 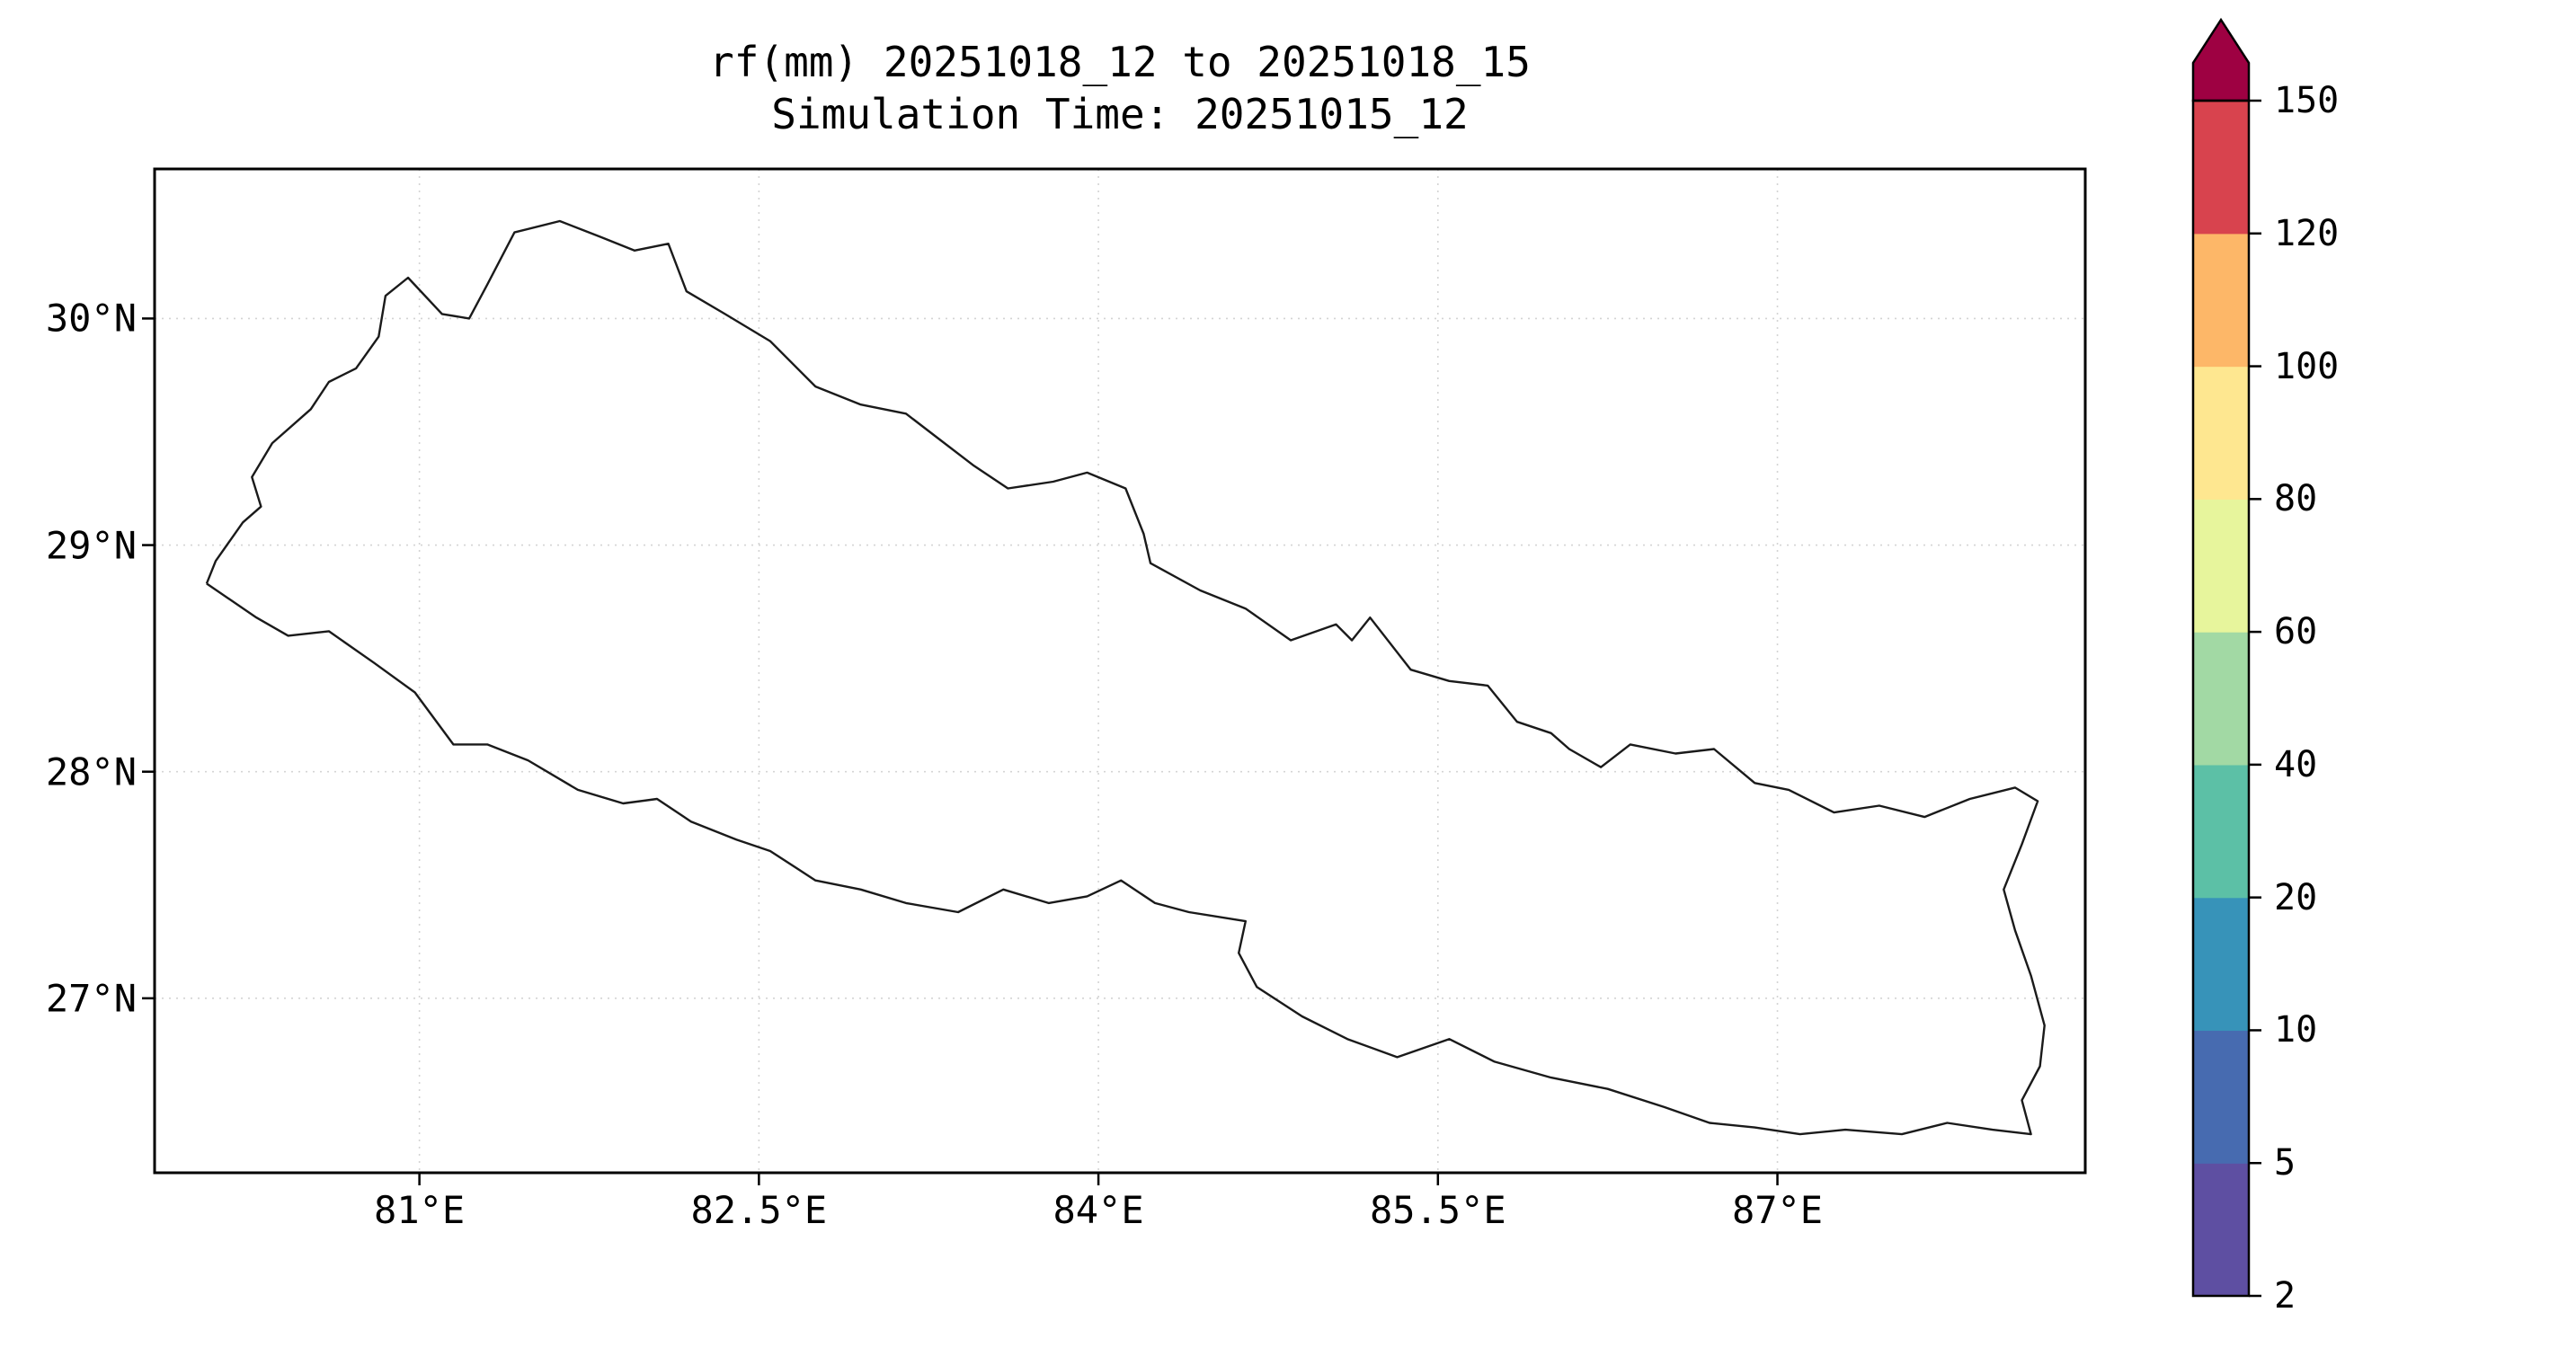 What do you see at coordinates (2296, 897) in the screenshot?
I see `colorbar-tick-label: 20` at bounding box center [2296, 897].